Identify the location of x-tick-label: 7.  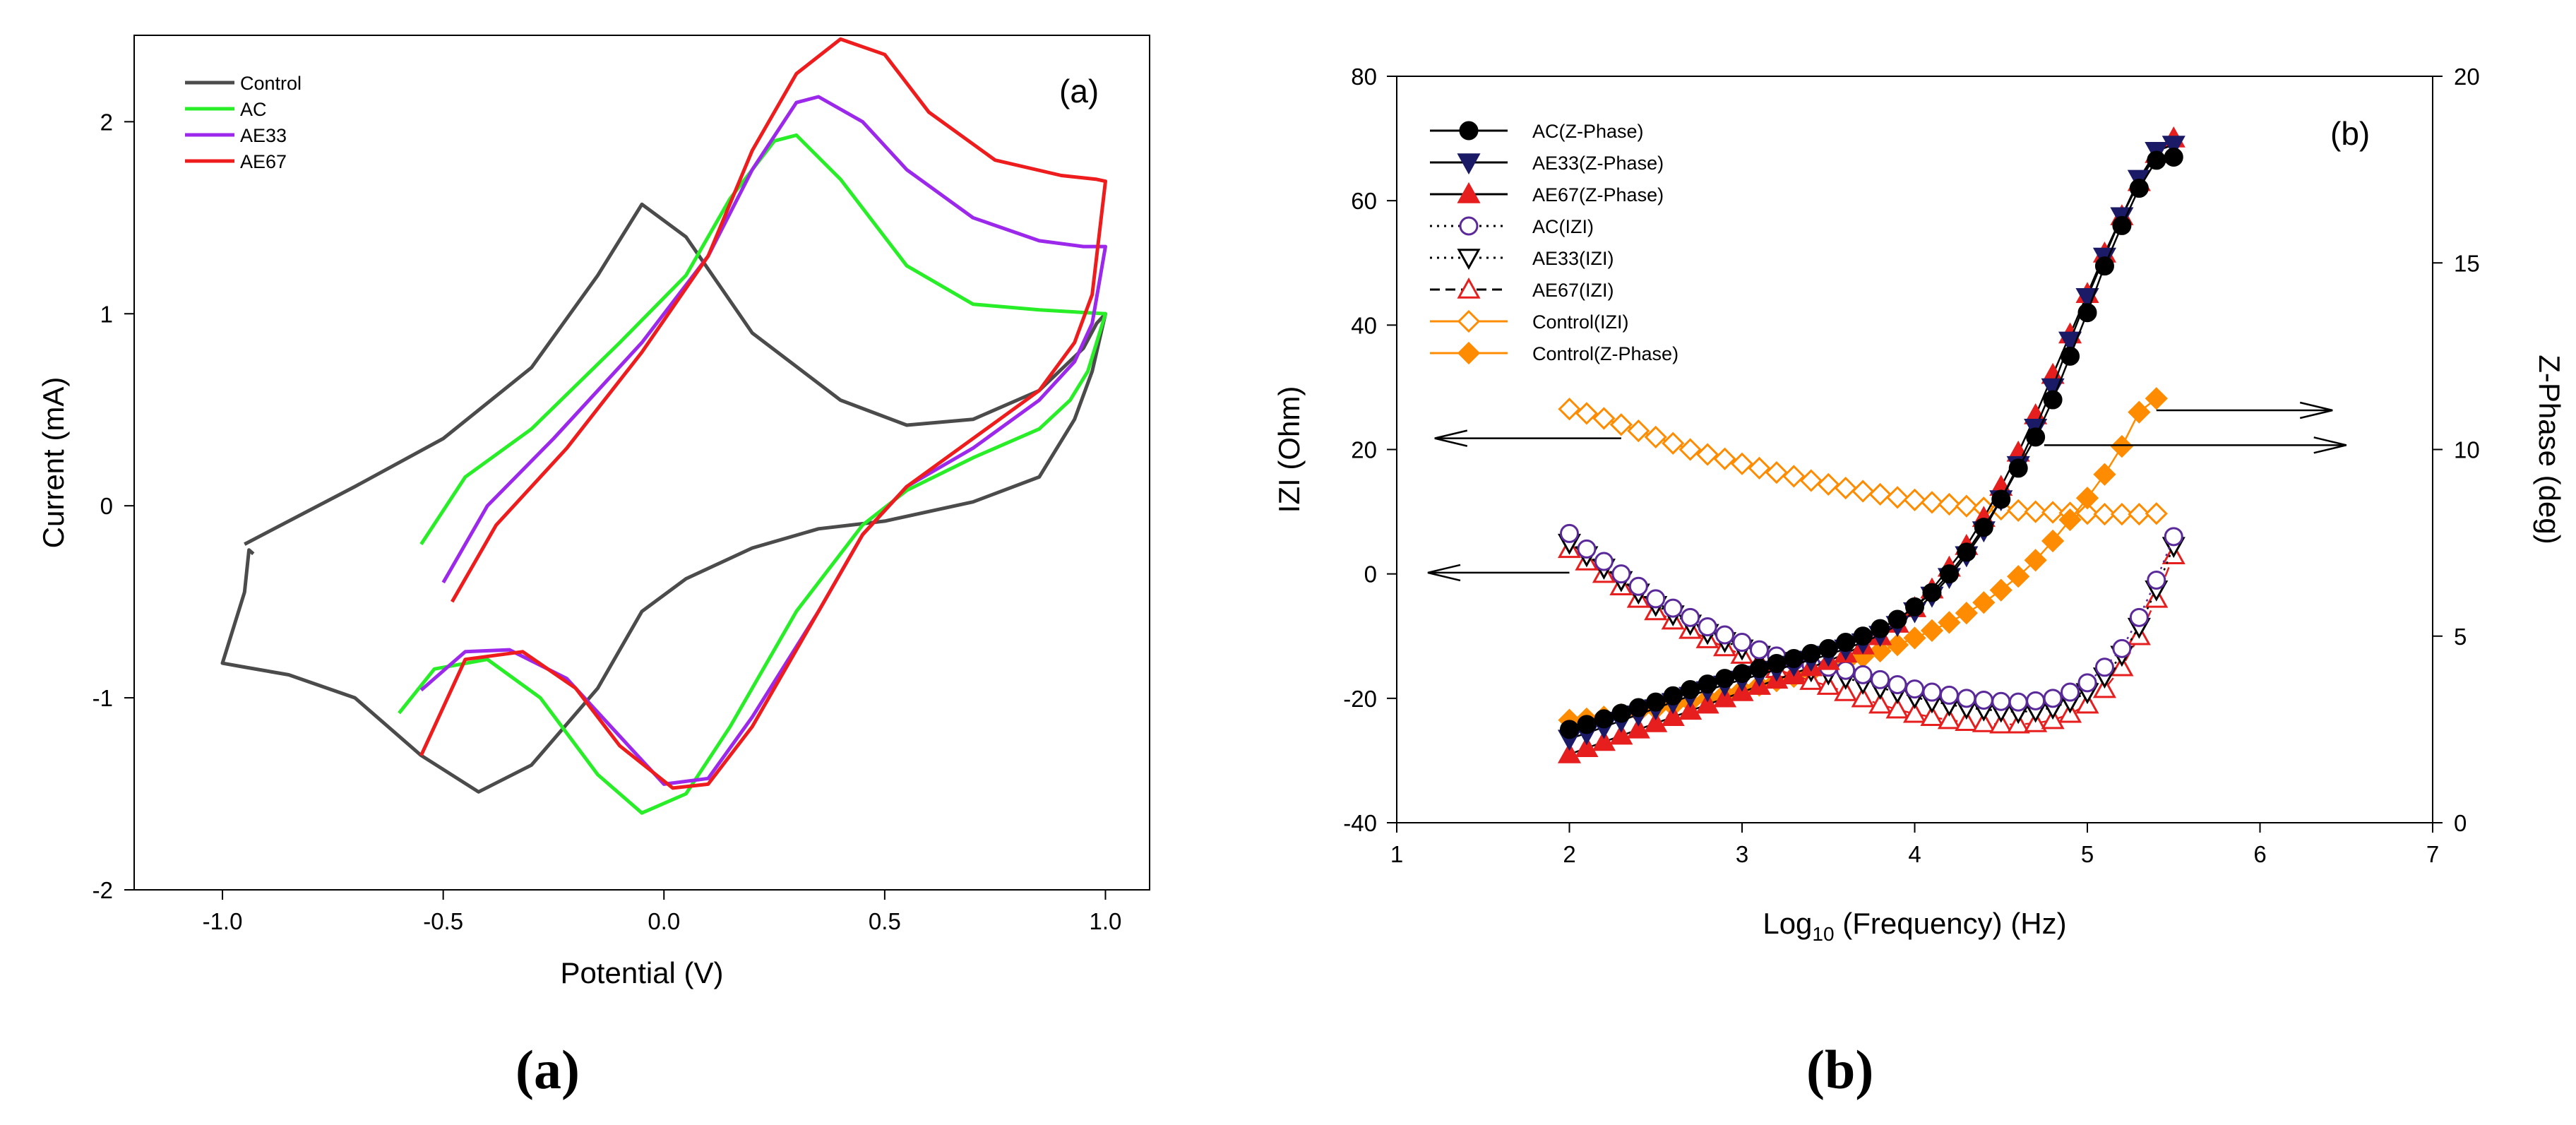
(2432, 854).